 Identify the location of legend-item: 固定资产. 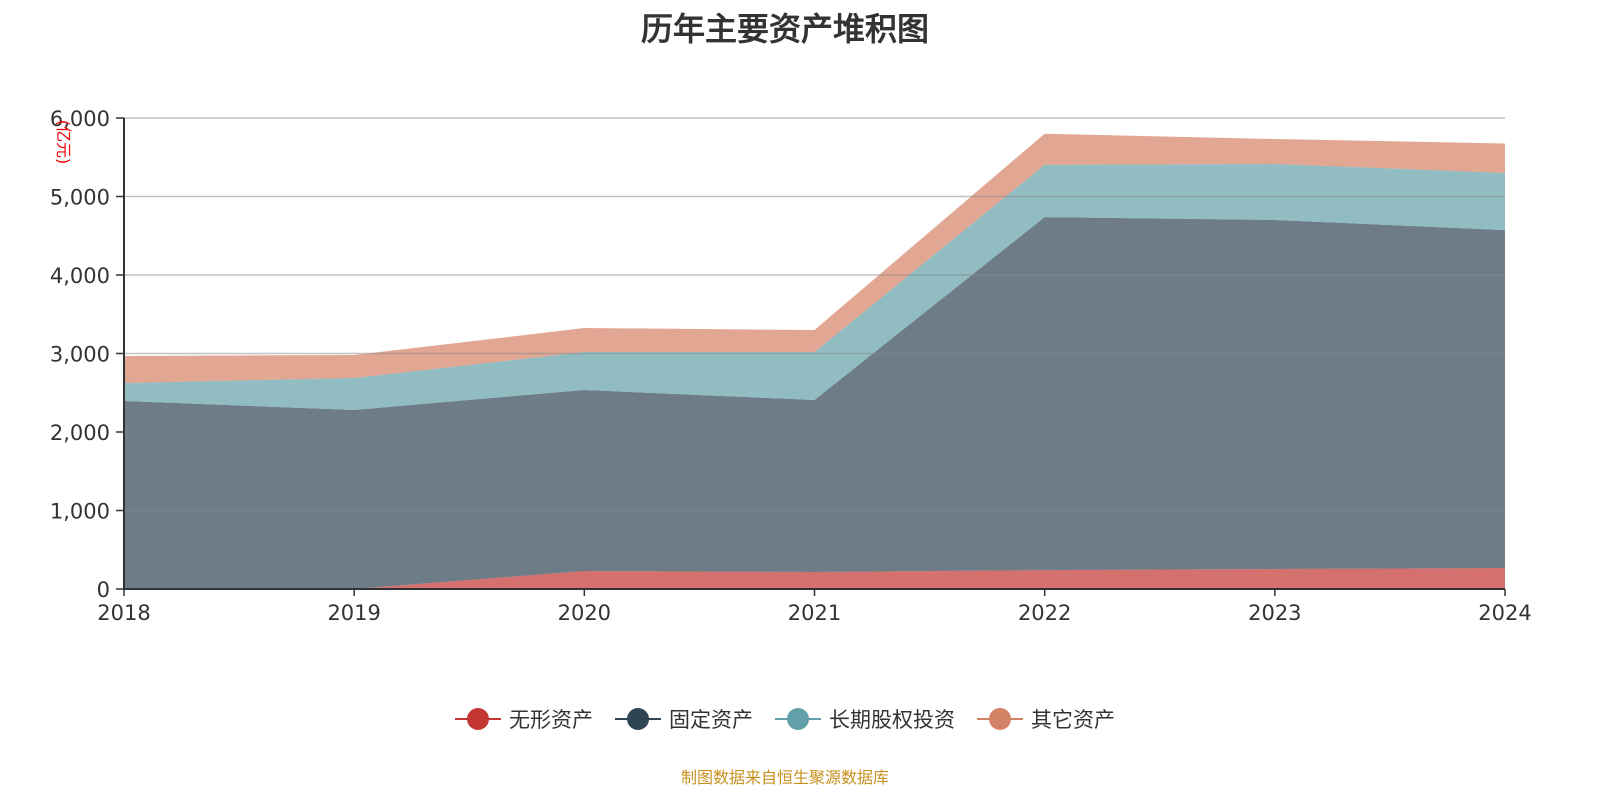
(684, 719).